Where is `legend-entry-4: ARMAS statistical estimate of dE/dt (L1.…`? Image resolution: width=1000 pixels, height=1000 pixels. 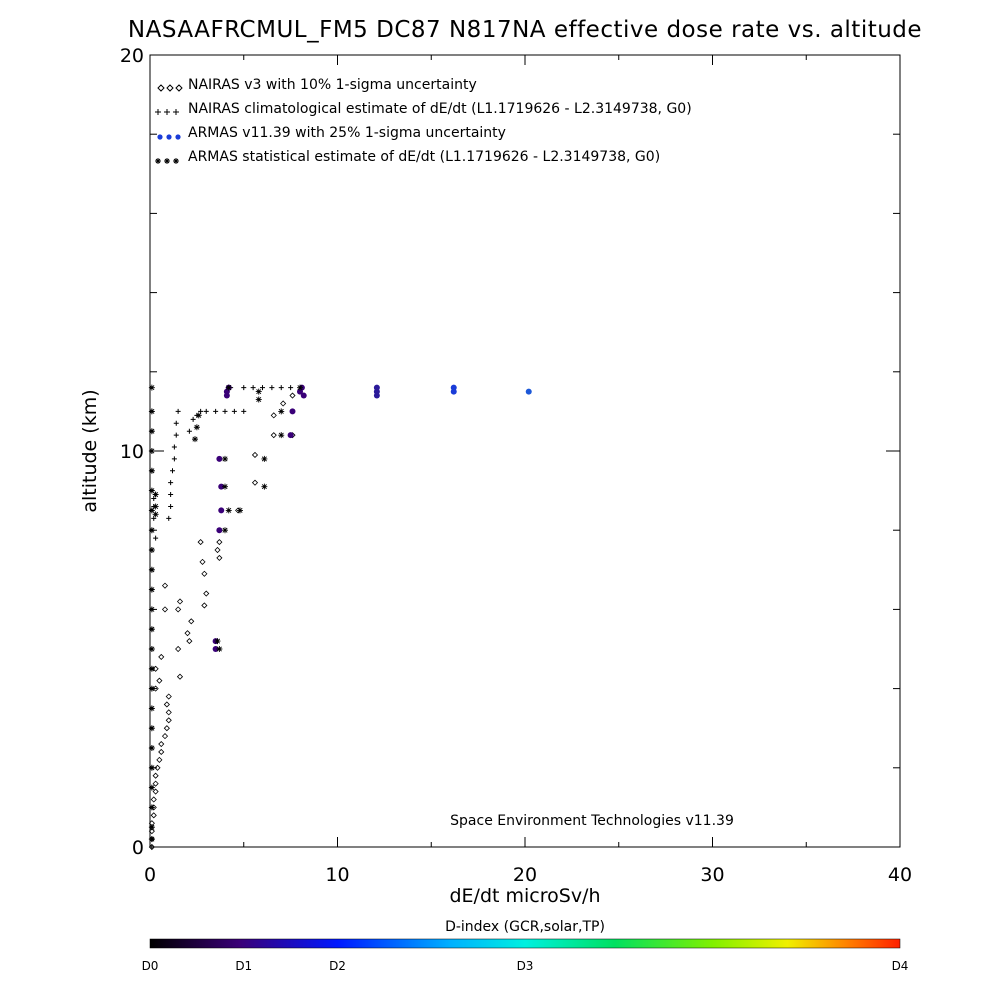 legend-entry-4: ARMAS statistical estimate of dE/dt (L1.… is located at coordinates (424, 157).